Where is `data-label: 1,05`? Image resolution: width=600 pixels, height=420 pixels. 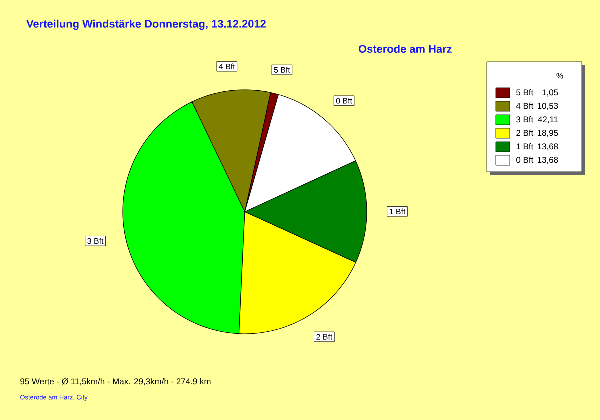
data-label: 1,05 is located at coordinates (550, 93).